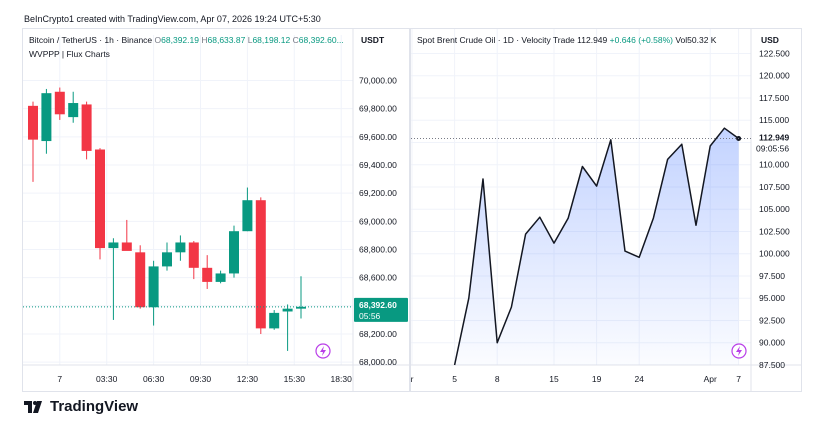 The image size is (820, 430). What do you see at coordinates (370, 316) in the screenshot?
I see `price-badge-countdown: 05:56` at bounding box center [370, 316].